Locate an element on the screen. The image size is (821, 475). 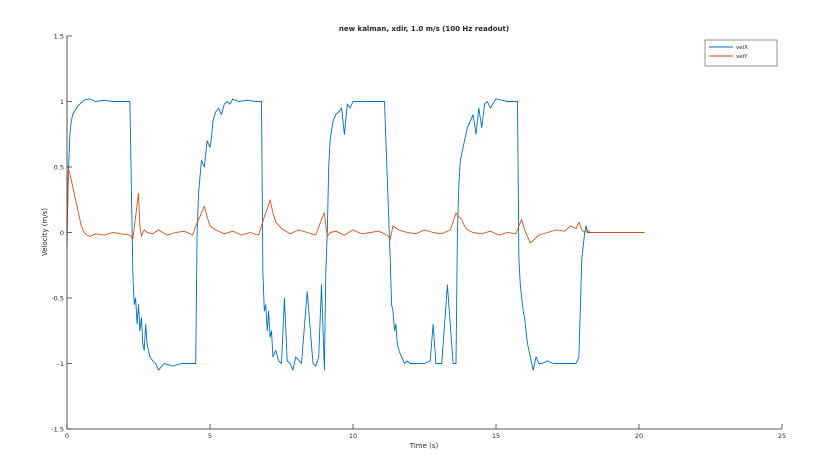
x-tick-label: 25 is located at coordinates (782, 436).